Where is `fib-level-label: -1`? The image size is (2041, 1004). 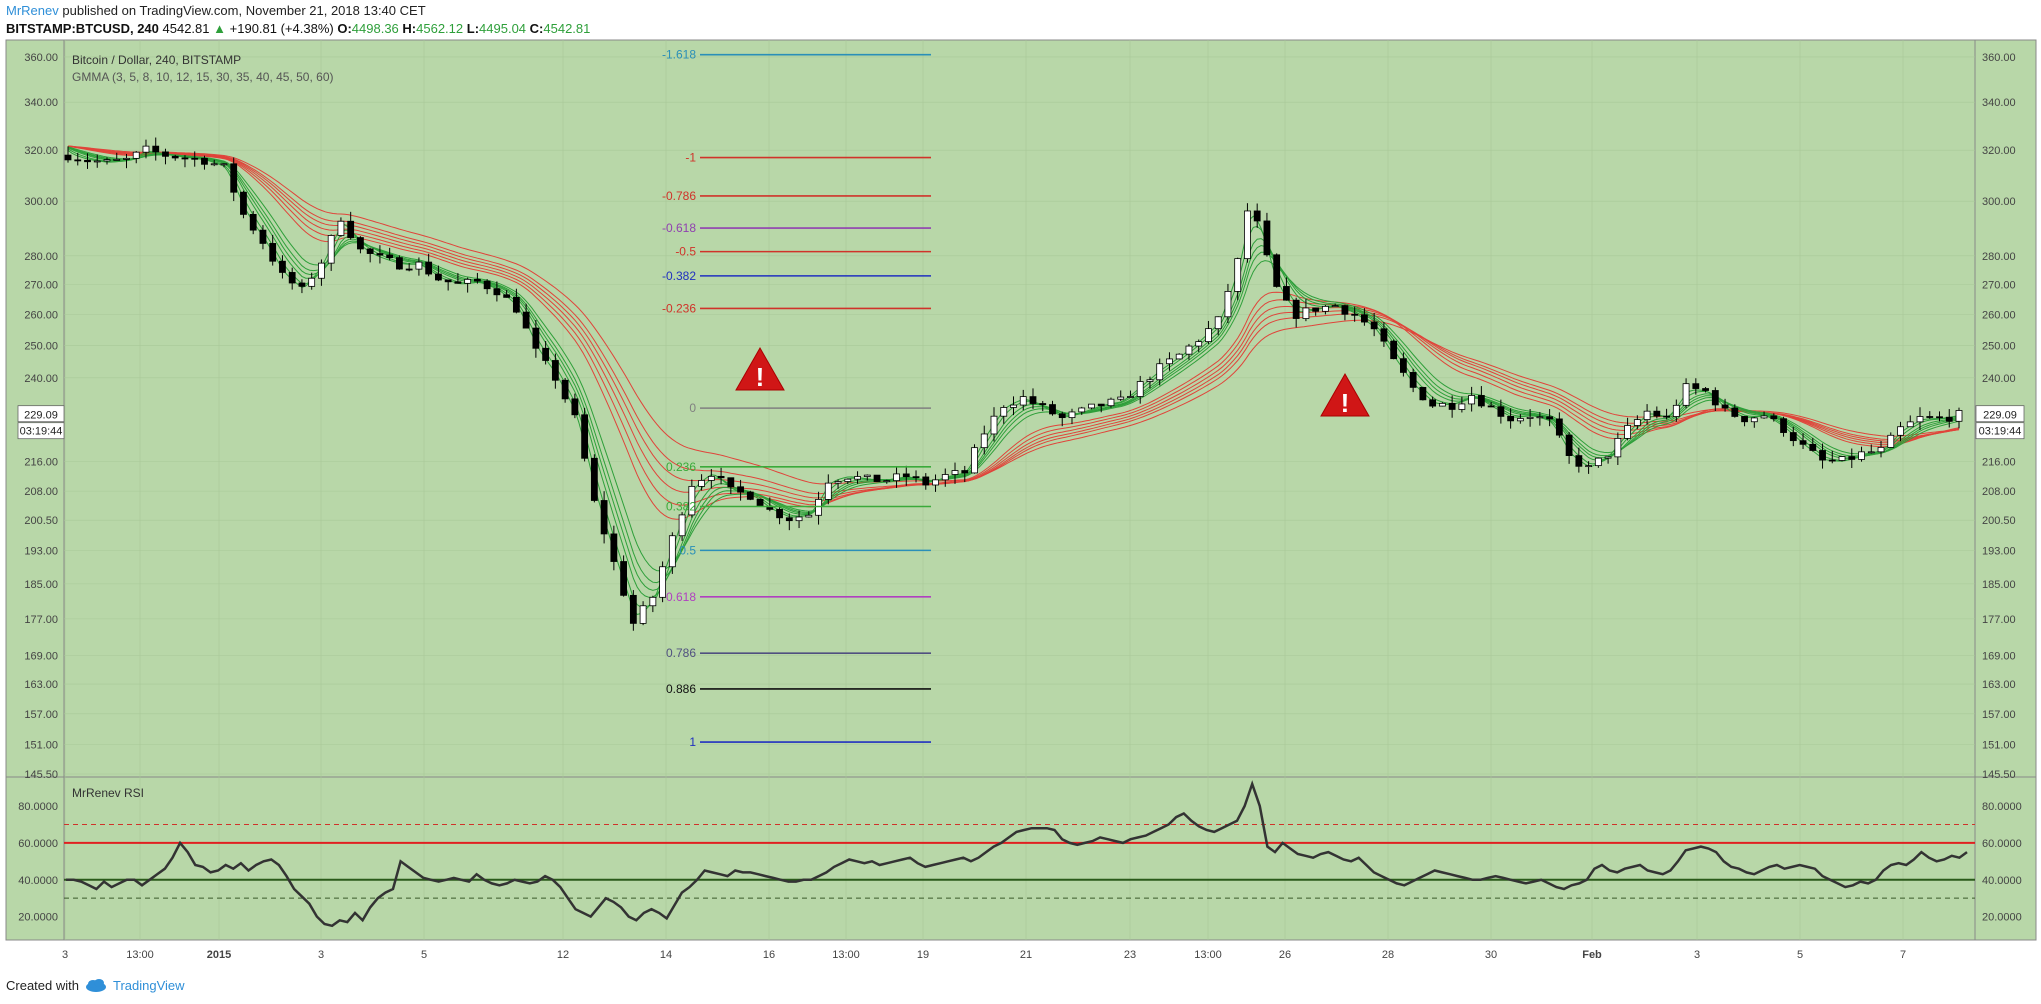 fib-level-label: -1 is located at coordinates (690, 158).